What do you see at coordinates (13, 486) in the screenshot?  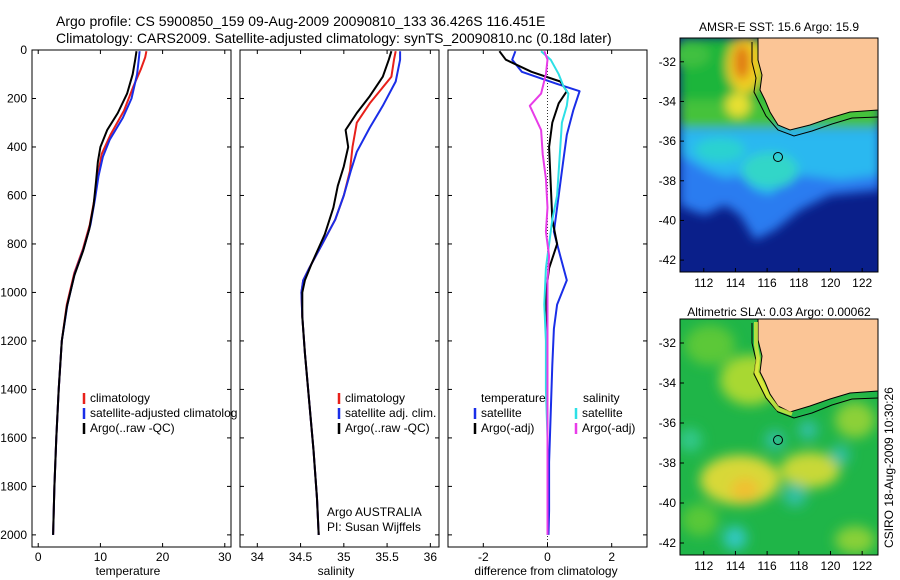 I see `ytick-label: 1800` at bounding box center [13, 486].